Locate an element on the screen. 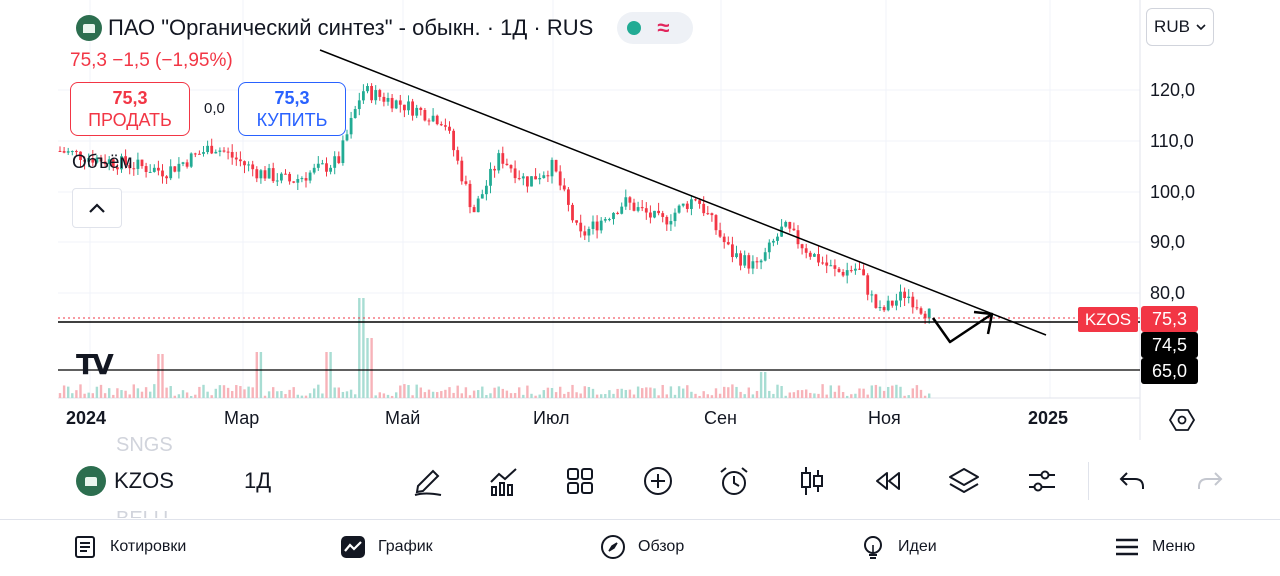 This screenshot has height=576, width=1280. indicators-button is located at coordinates (504, 481).